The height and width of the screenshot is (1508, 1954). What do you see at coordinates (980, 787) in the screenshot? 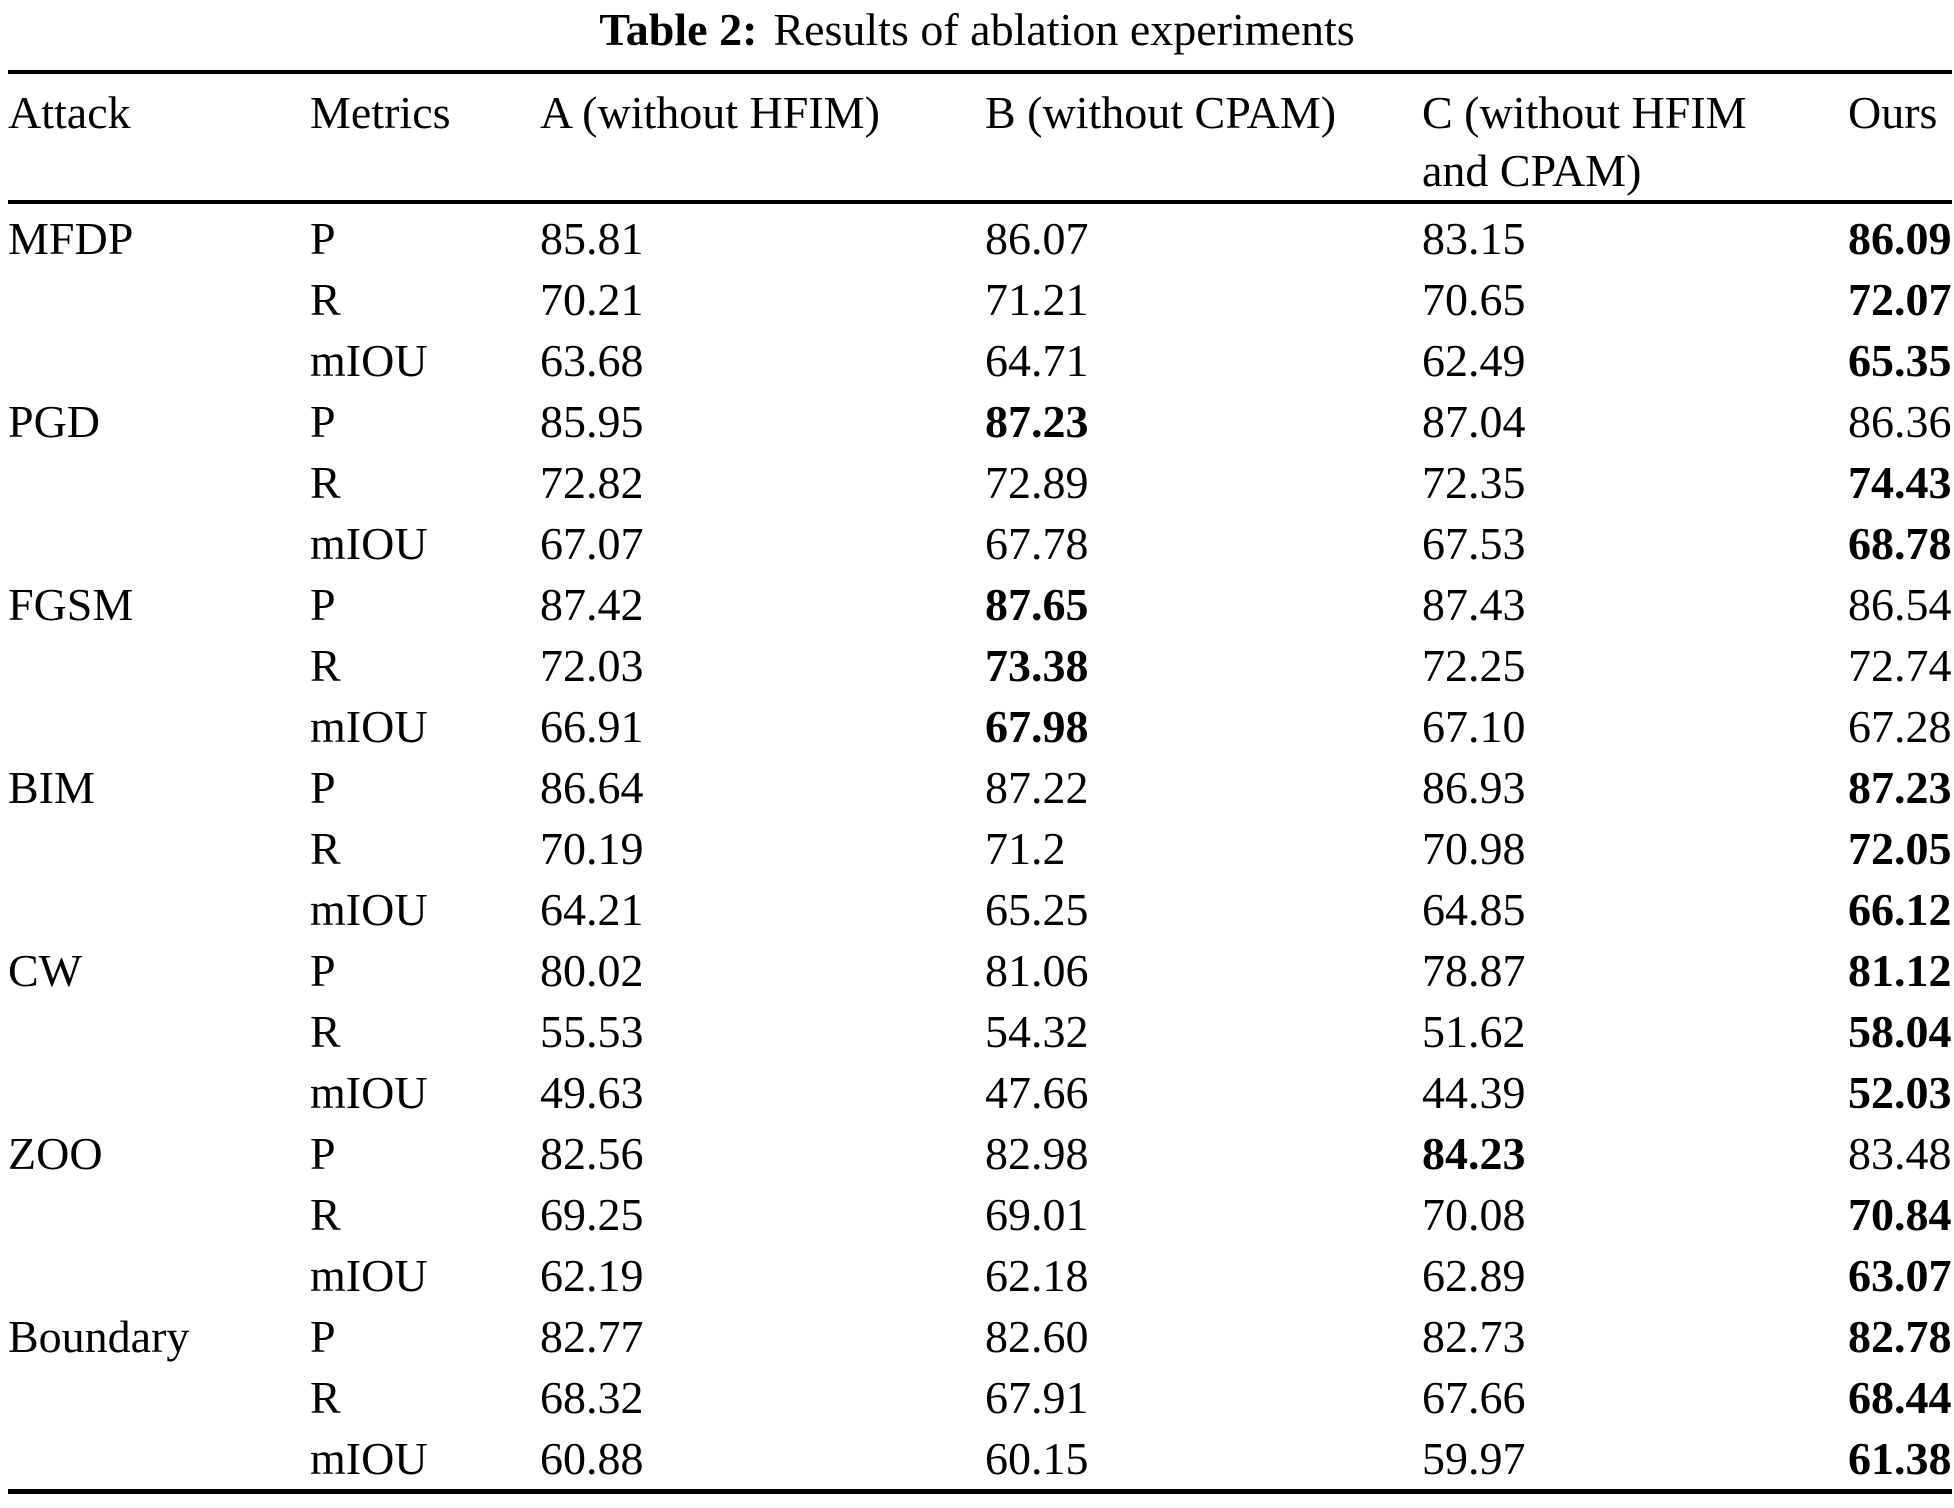
I see `table-row: BIM P 86.64 87.22 86.93 87.23` at bounding box center [980, 787].